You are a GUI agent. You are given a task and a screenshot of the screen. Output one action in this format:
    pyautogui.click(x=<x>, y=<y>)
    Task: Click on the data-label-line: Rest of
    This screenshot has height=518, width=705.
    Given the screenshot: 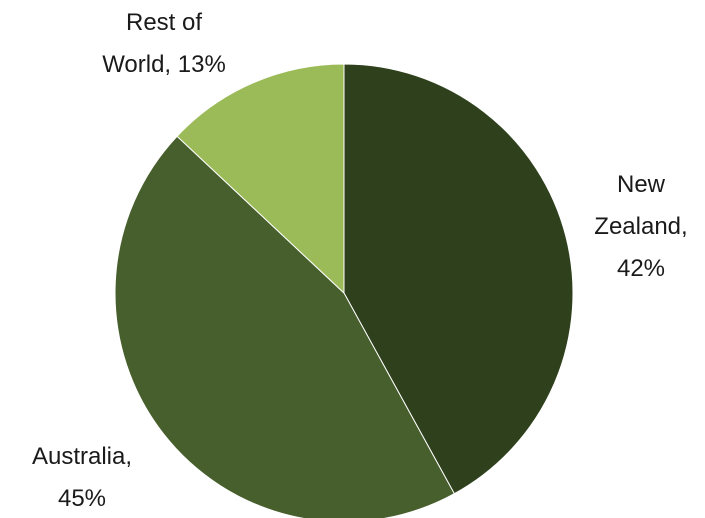 What is the action you would take?
    pyautogui.click(x=164, y=22)
    